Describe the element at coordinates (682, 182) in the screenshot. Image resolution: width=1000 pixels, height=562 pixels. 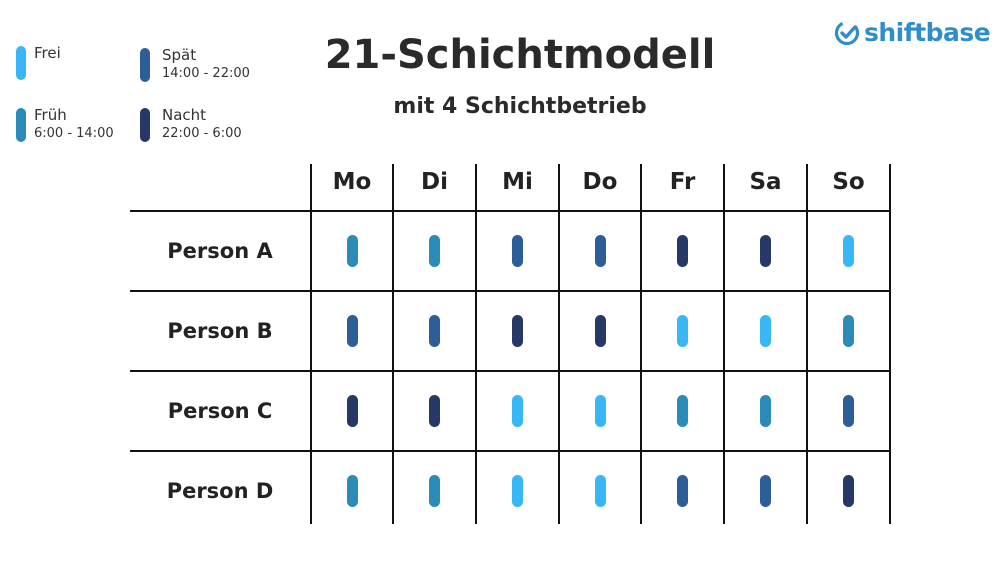
I see `day-header-fr: Fr` at that location.